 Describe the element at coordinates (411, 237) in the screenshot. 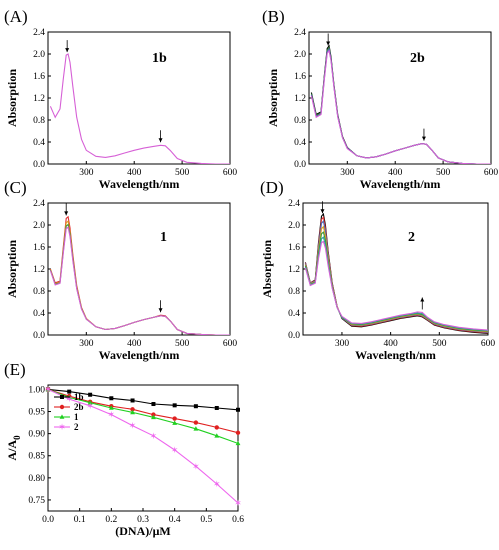

I see `compound-label: 2` at that location.